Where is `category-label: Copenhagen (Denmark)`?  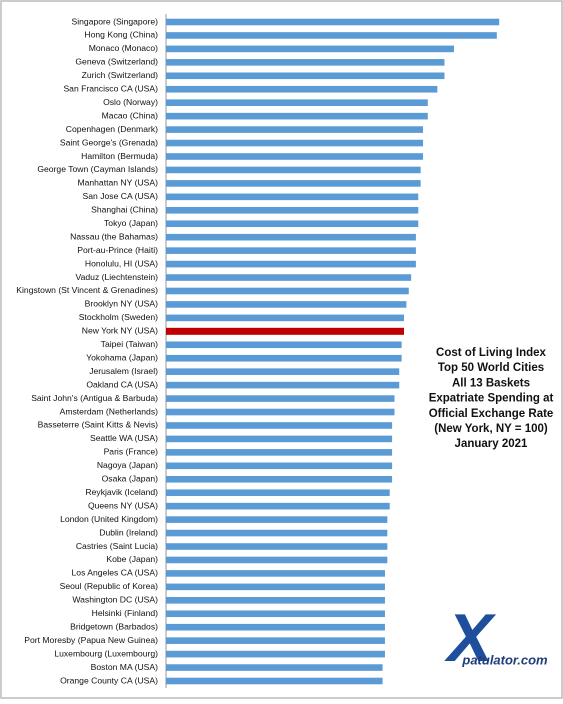 category-label: Copenhagen (Denmark) is located at coordinates (112, 129).